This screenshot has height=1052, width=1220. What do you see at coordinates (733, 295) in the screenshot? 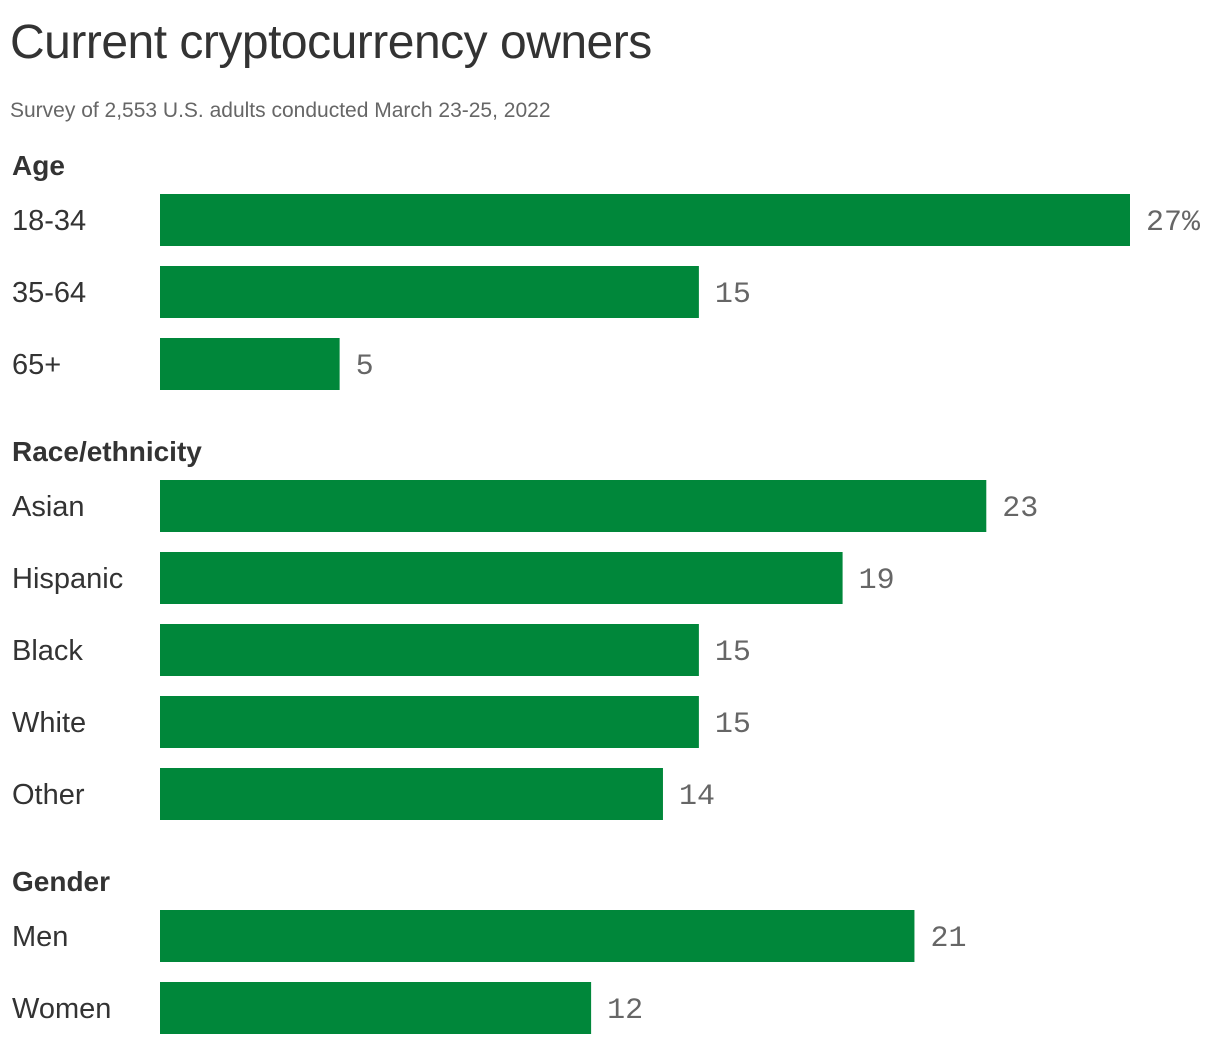
I see `value-label-35-64: 15` at bounding box center [733, 295].